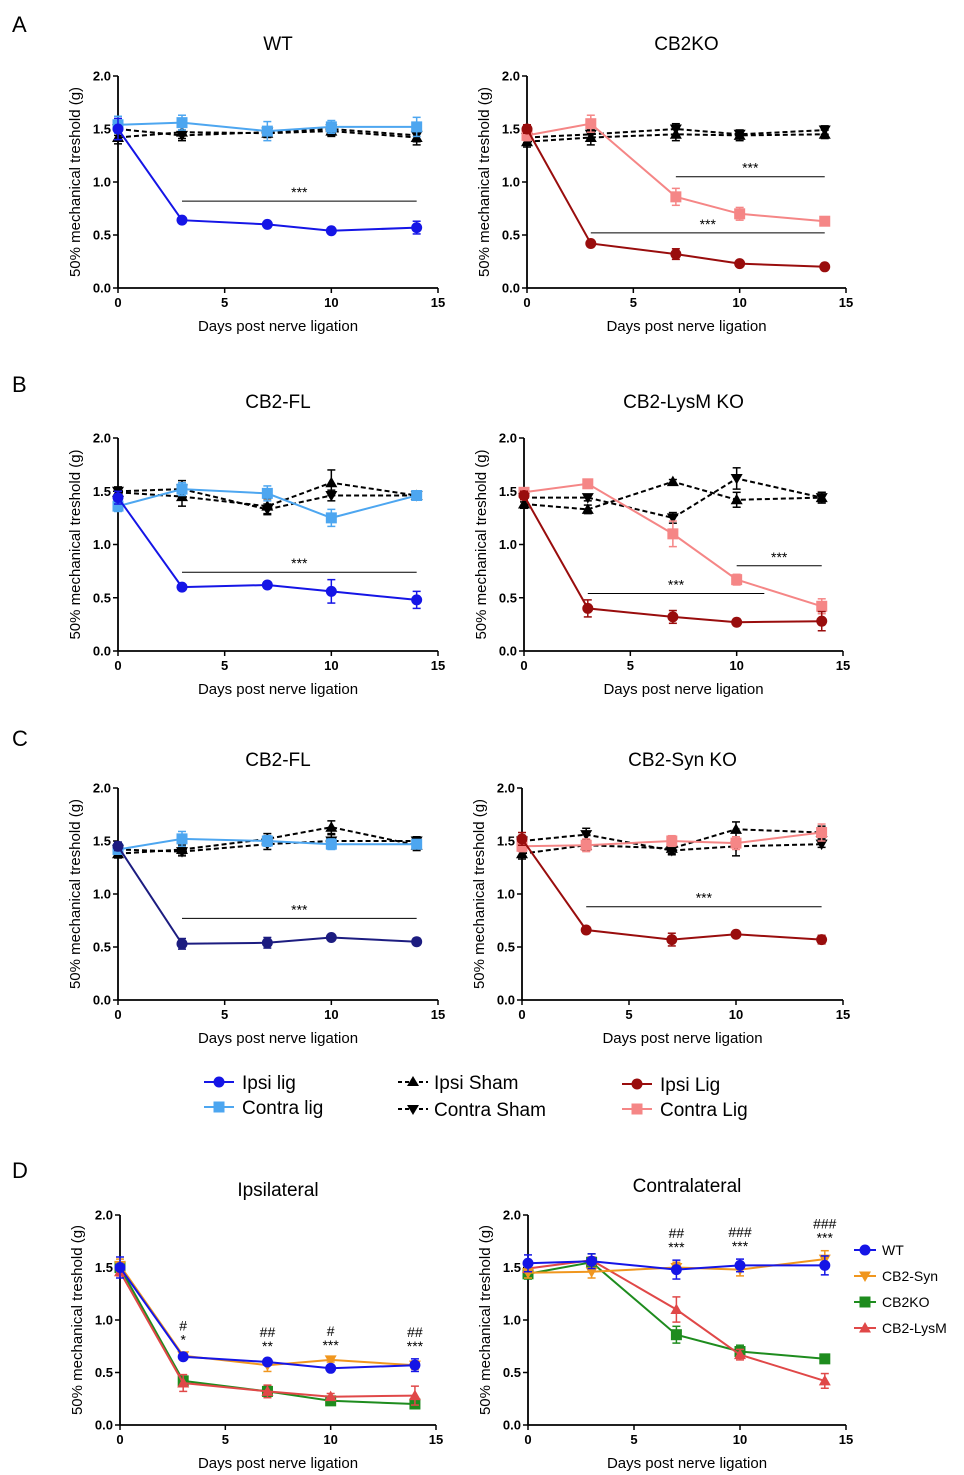 This screenshot has width=964, height=1475. Describe the element at coordinates (183, 1340) in the screenshot. I see `annotation-label: *` at that location.